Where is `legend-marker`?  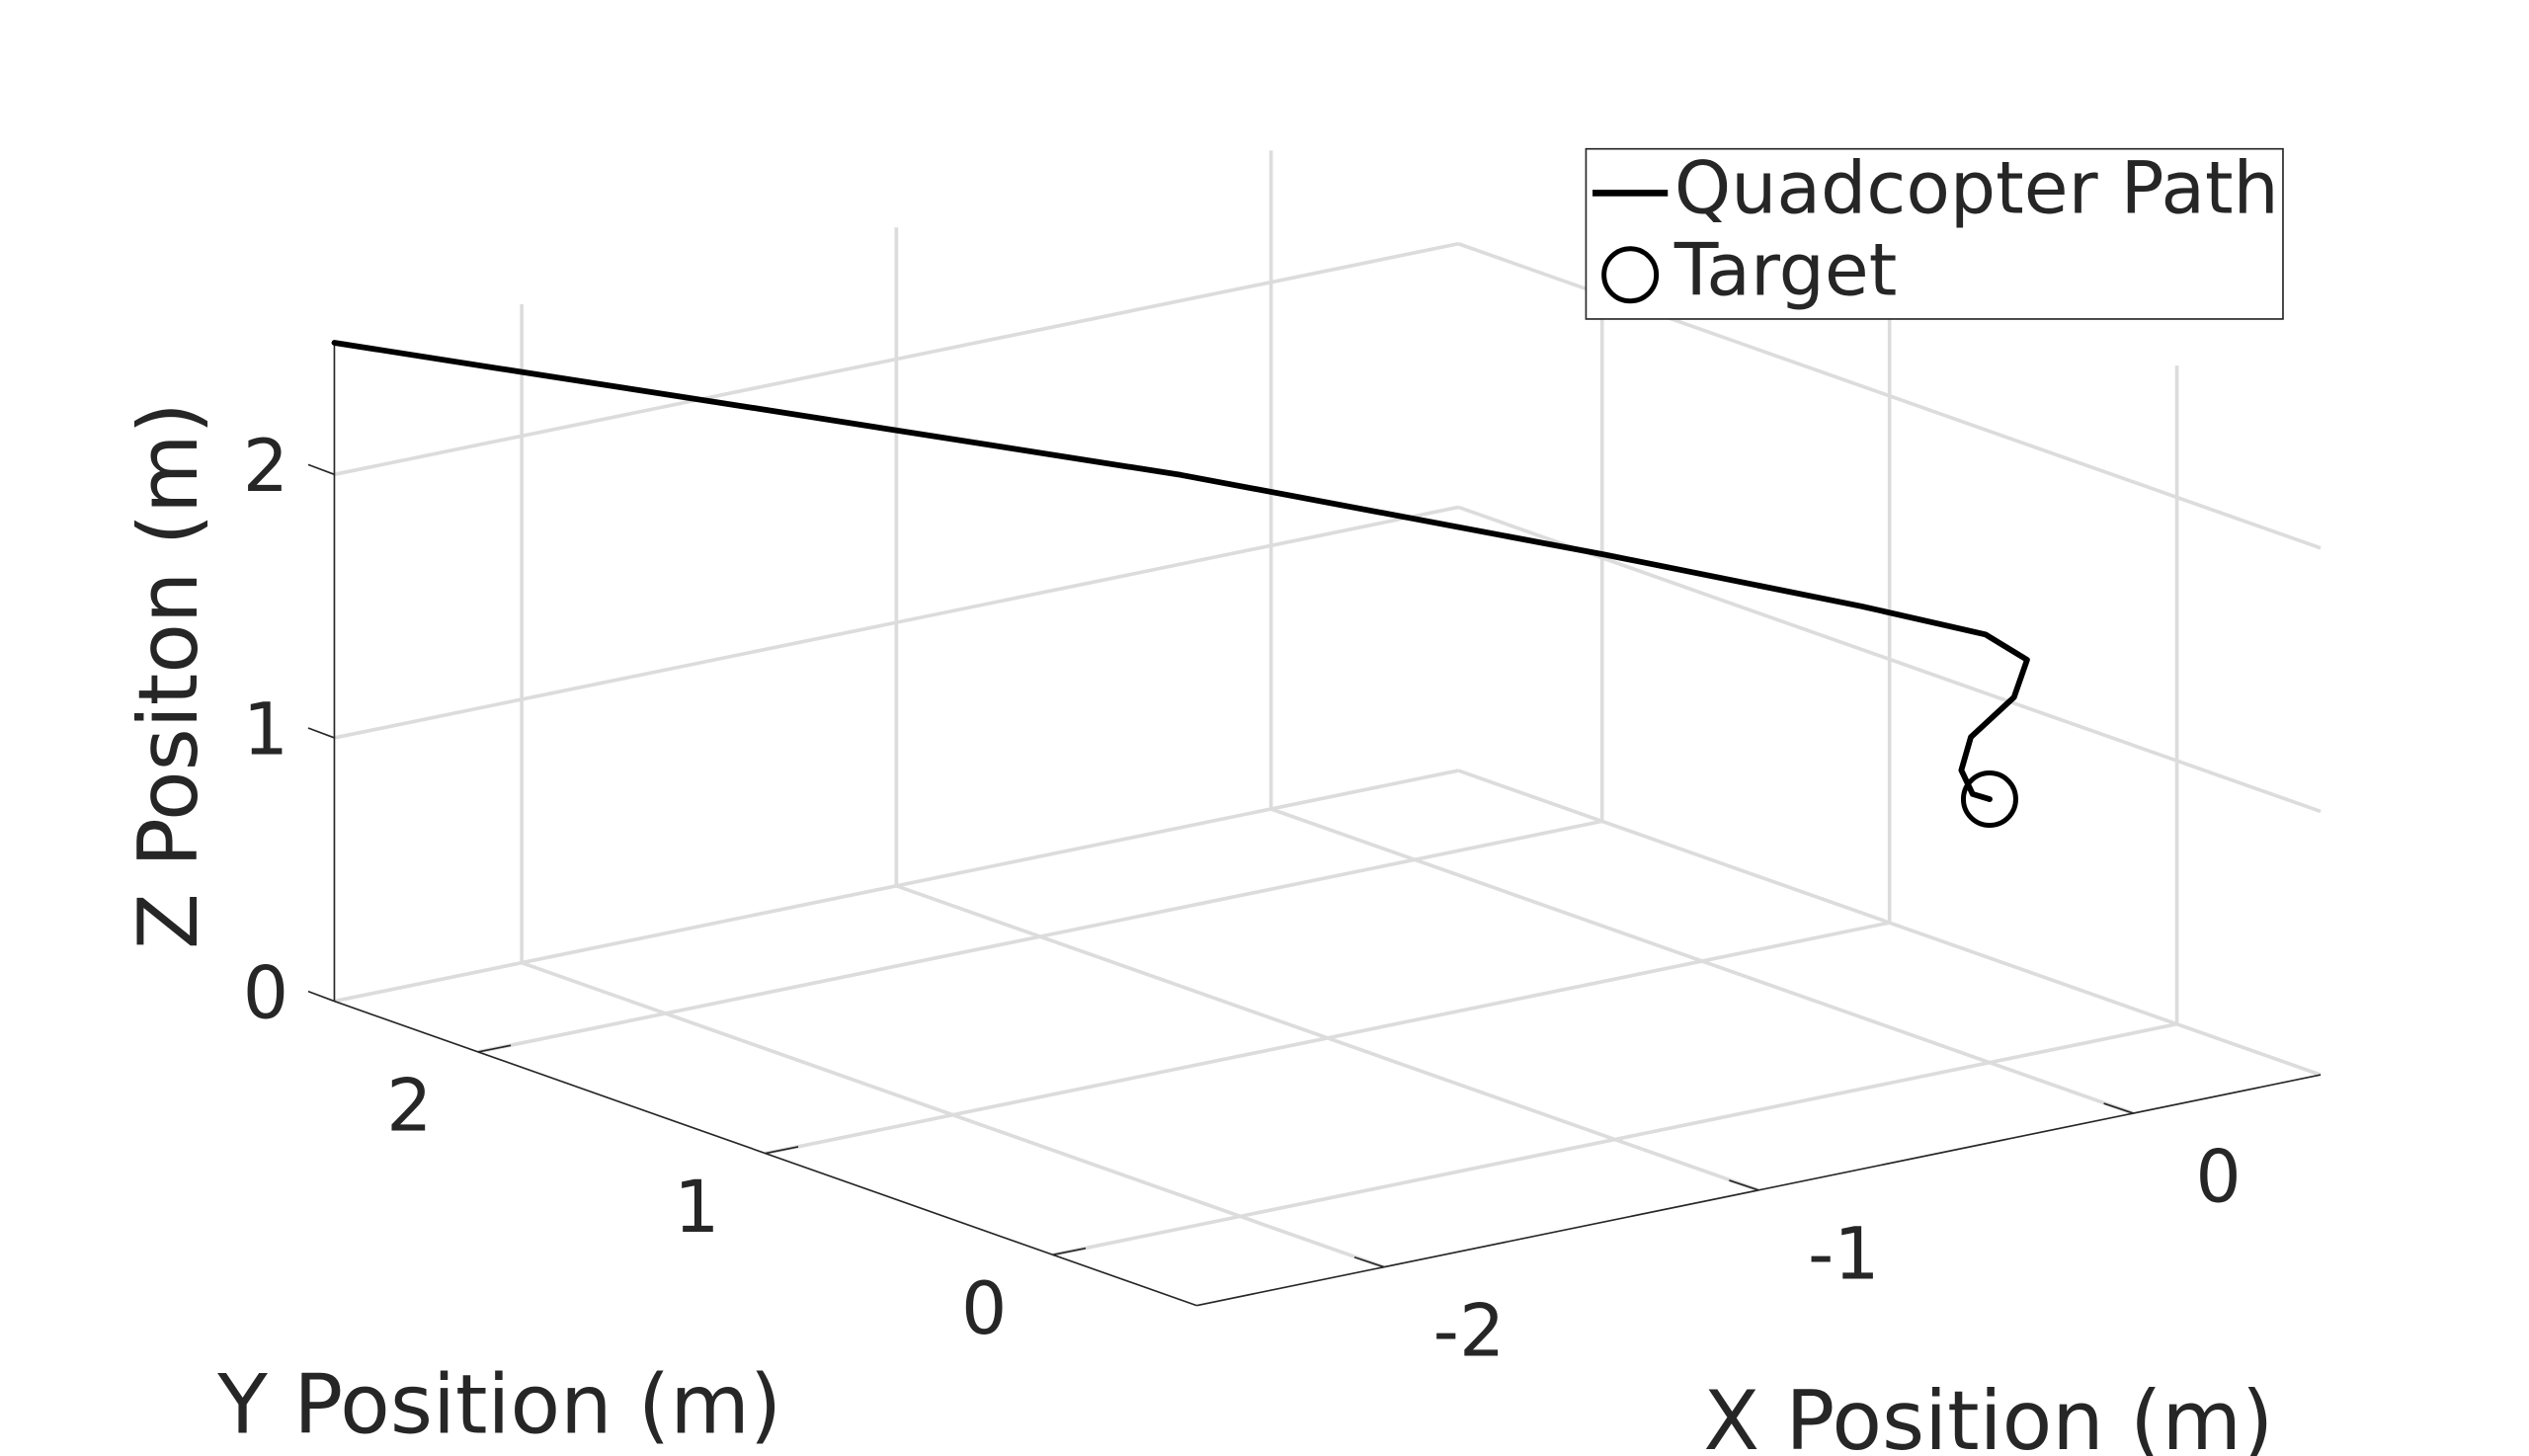
legend-marker is located at coordinates (1630, 275).